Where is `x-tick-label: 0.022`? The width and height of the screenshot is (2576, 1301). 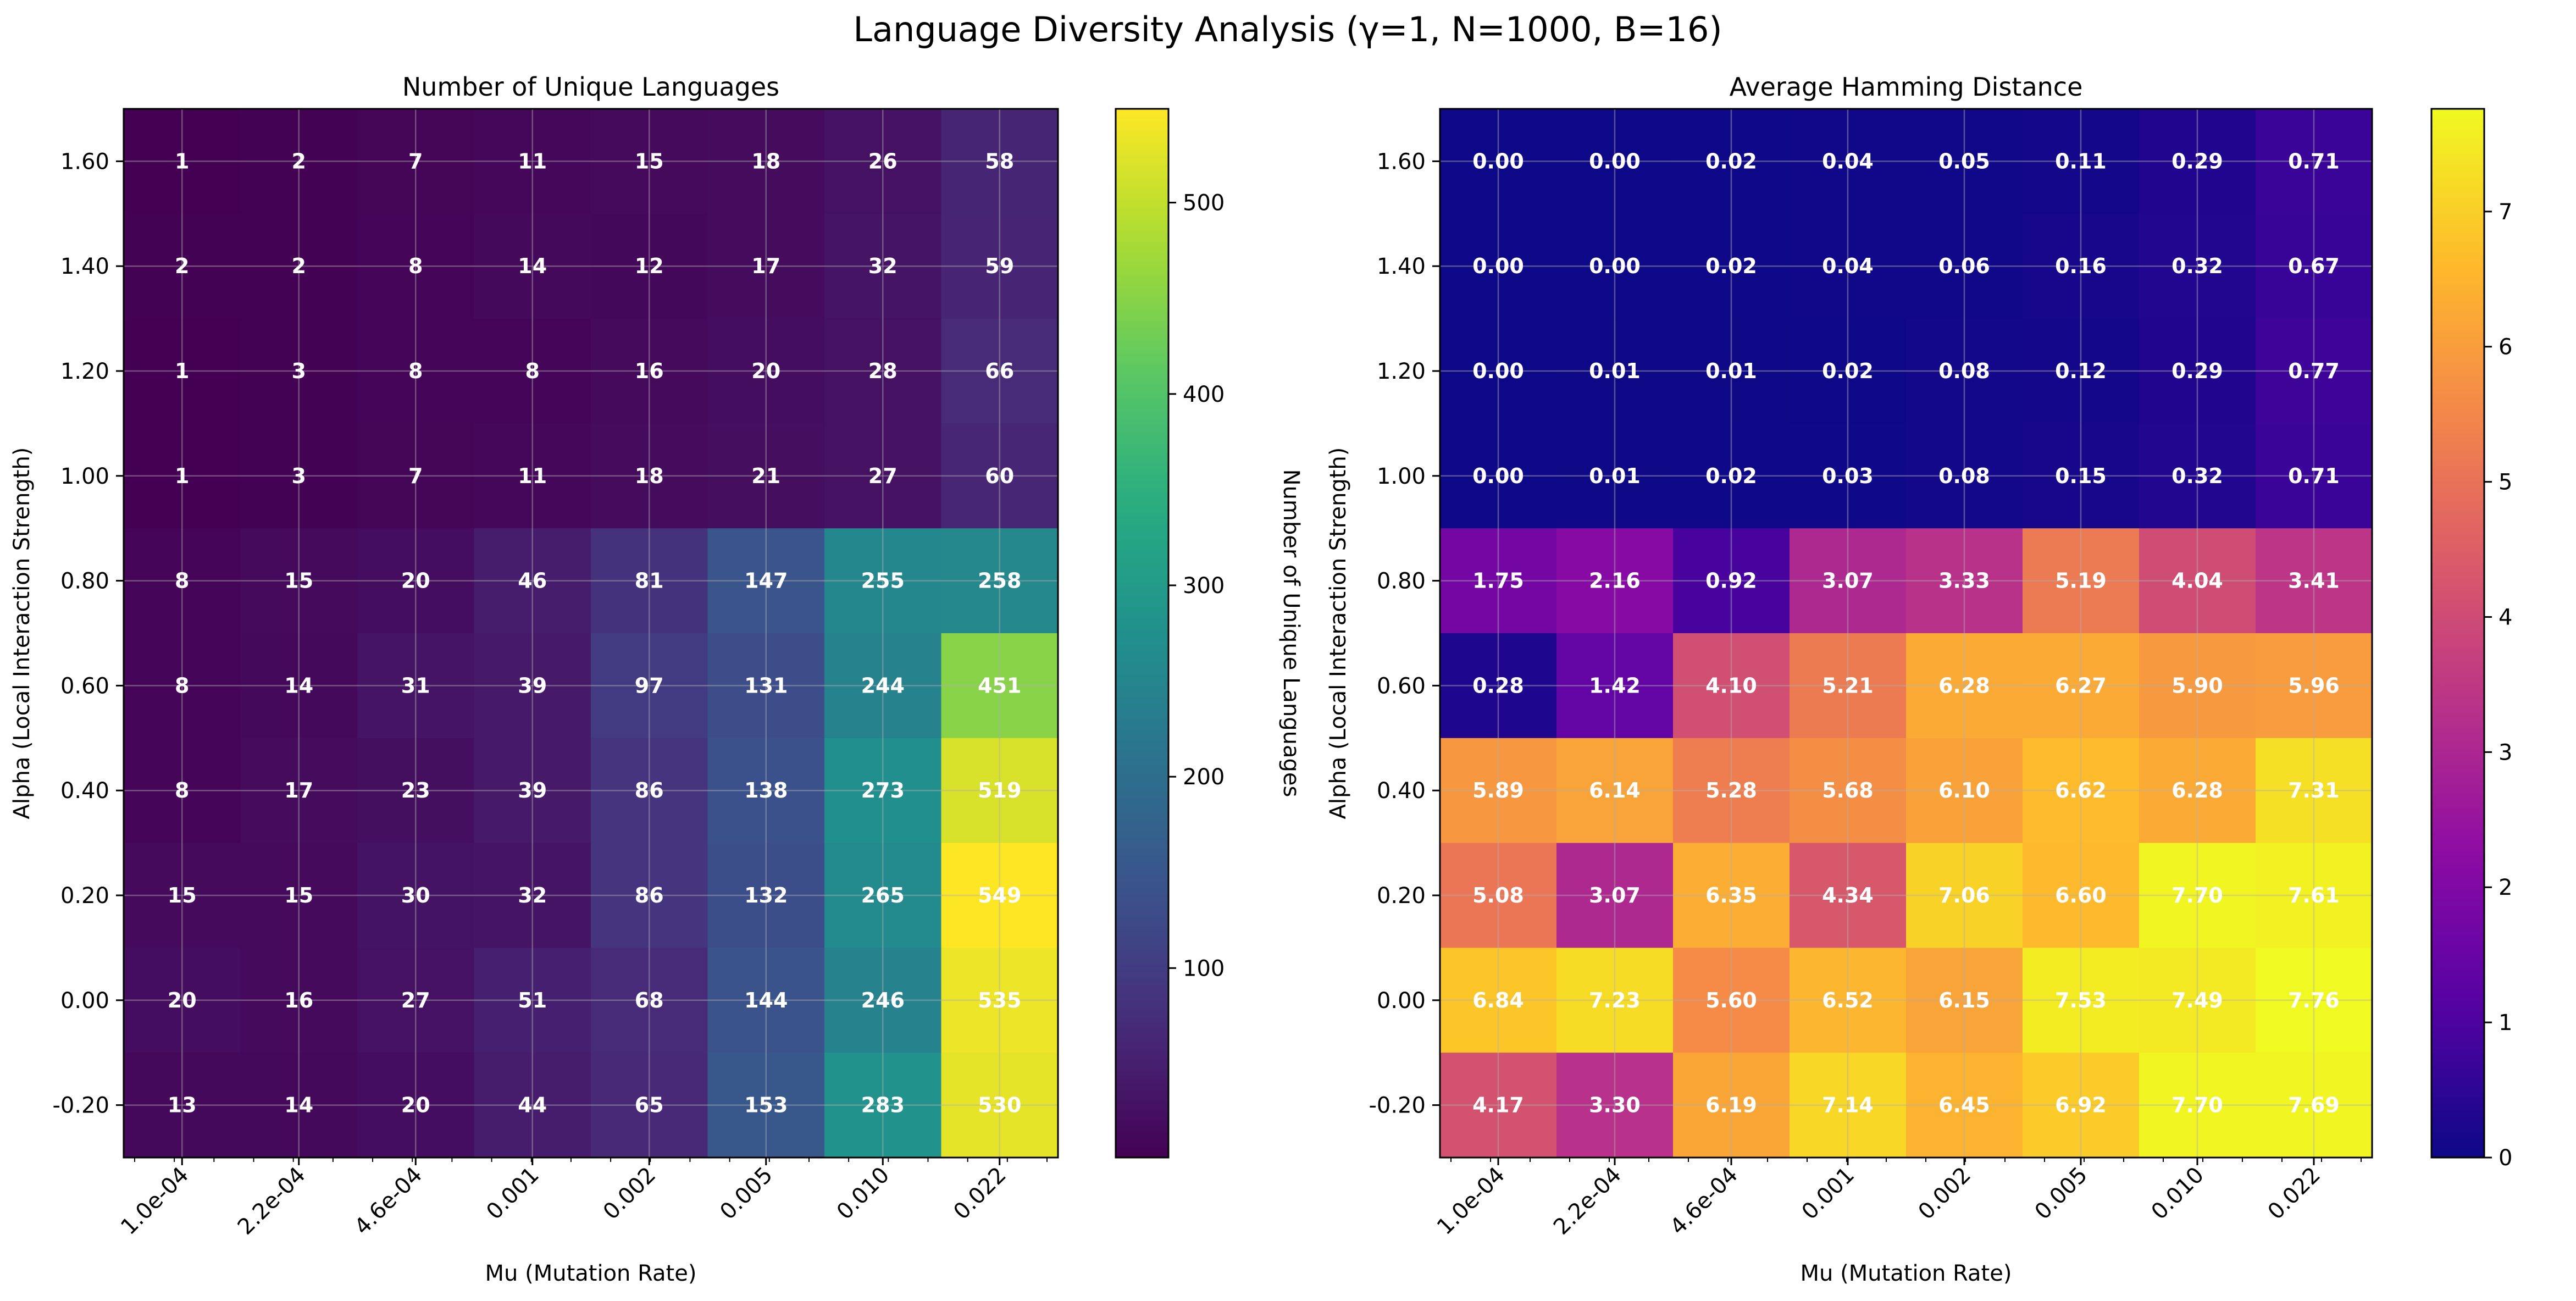 x-tick-label: 0.022 is located at coordinates (2294, 1193).